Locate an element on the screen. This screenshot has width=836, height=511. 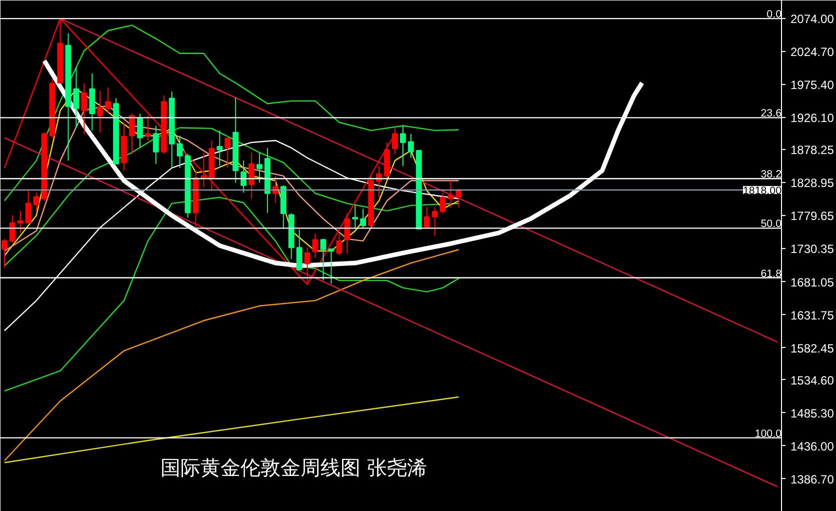
ref-line-label: 1818.00 is located at coordinates (762, 191).